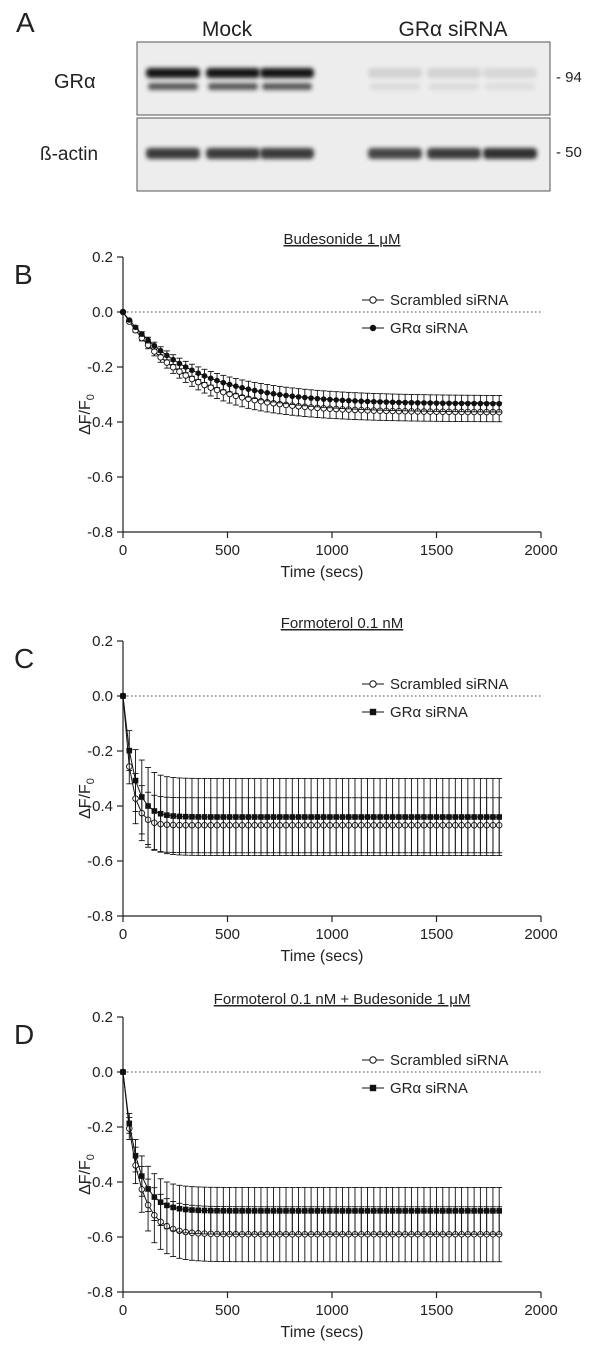 The width and height of the screenshot is (589, 1354). I want to click on x-tick-label: 1000, so click(331, 1310).